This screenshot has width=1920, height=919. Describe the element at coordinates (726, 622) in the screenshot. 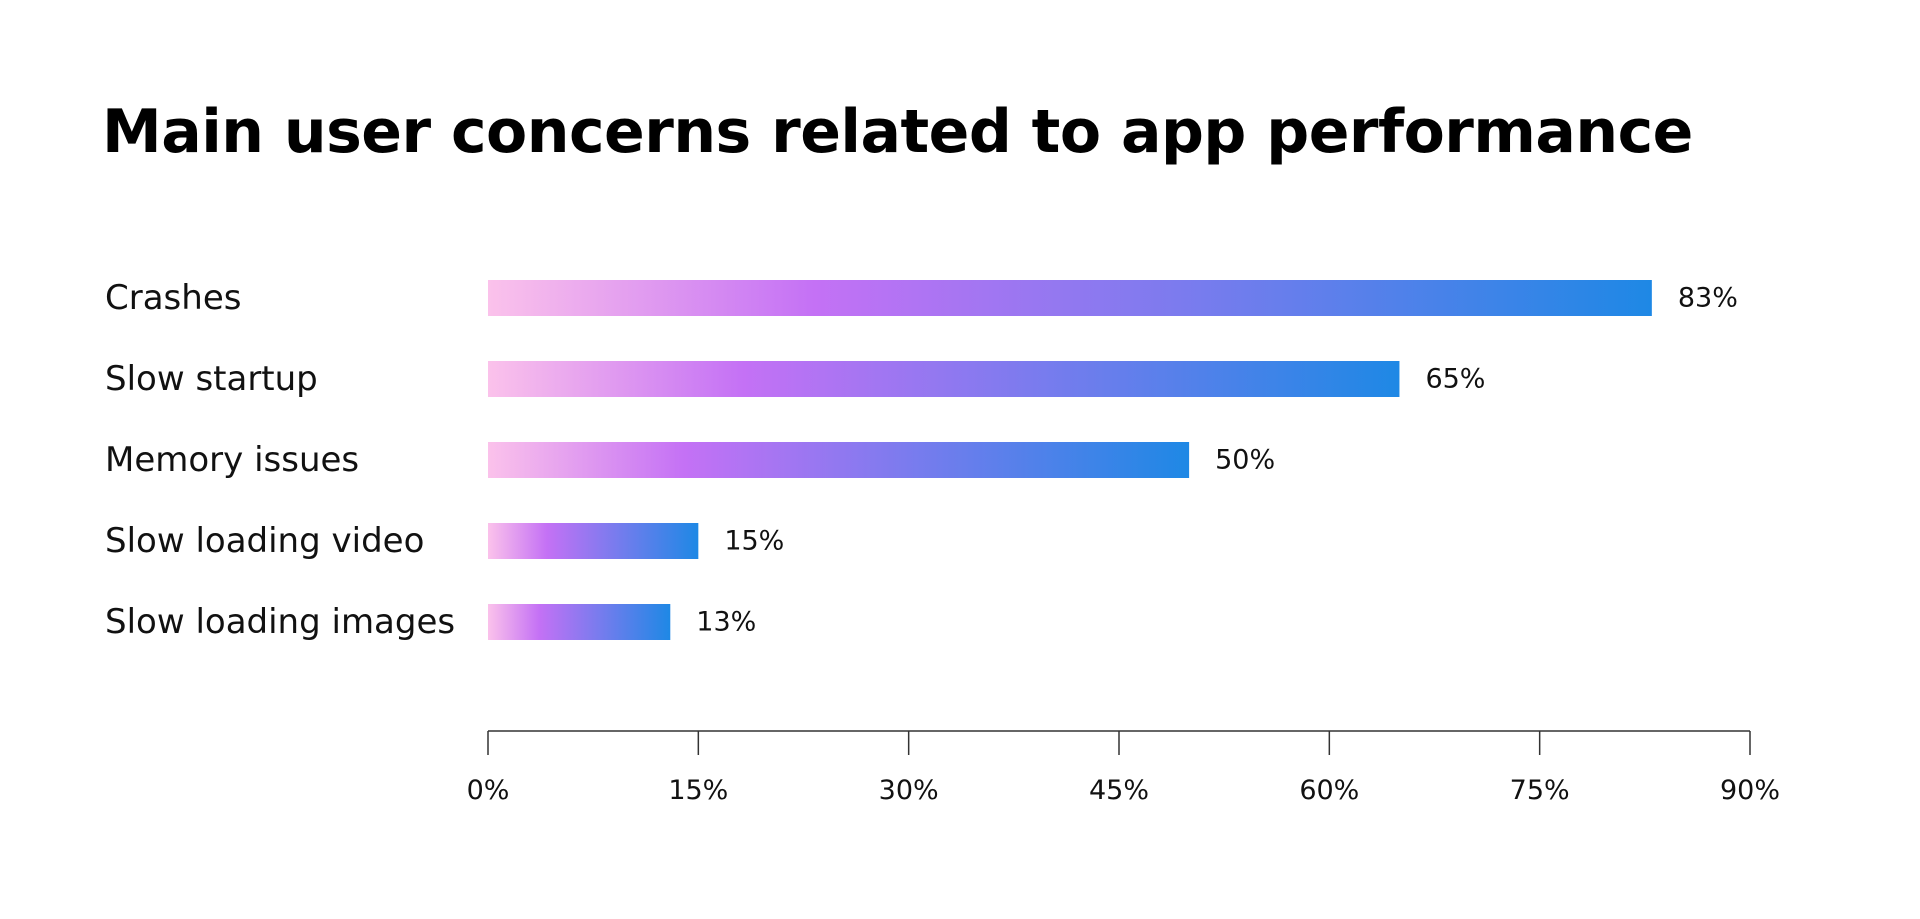

I see `bar-value-label: 13%` at that location.